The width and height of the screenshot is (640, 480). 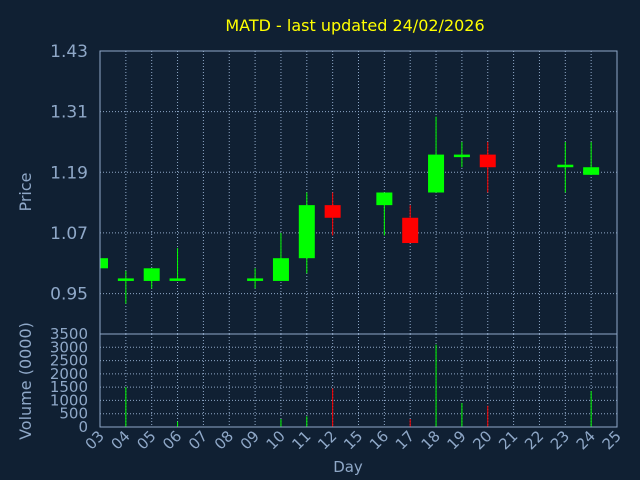 What do you see at coordinates (69, 347) in the screenshot?
I see `volume-tick-label: 3000` at bounding box center [69, 347].